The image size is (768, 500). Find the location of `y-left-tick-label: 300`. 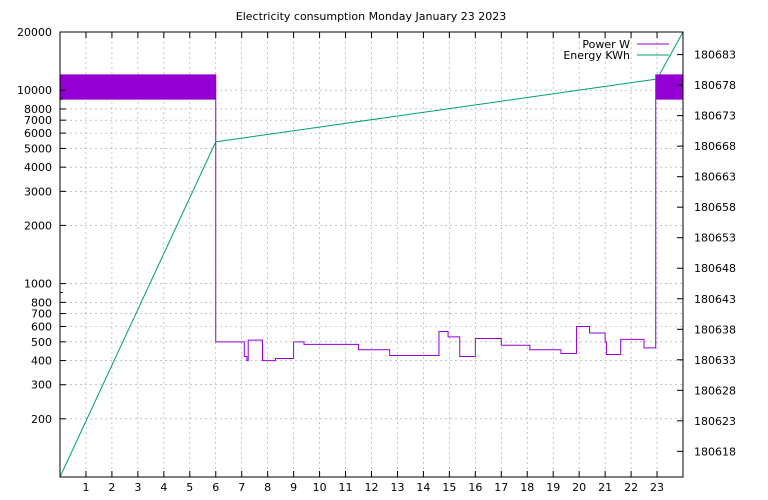

y-left-tick-label: 300 is located at coordinates (41, 385).